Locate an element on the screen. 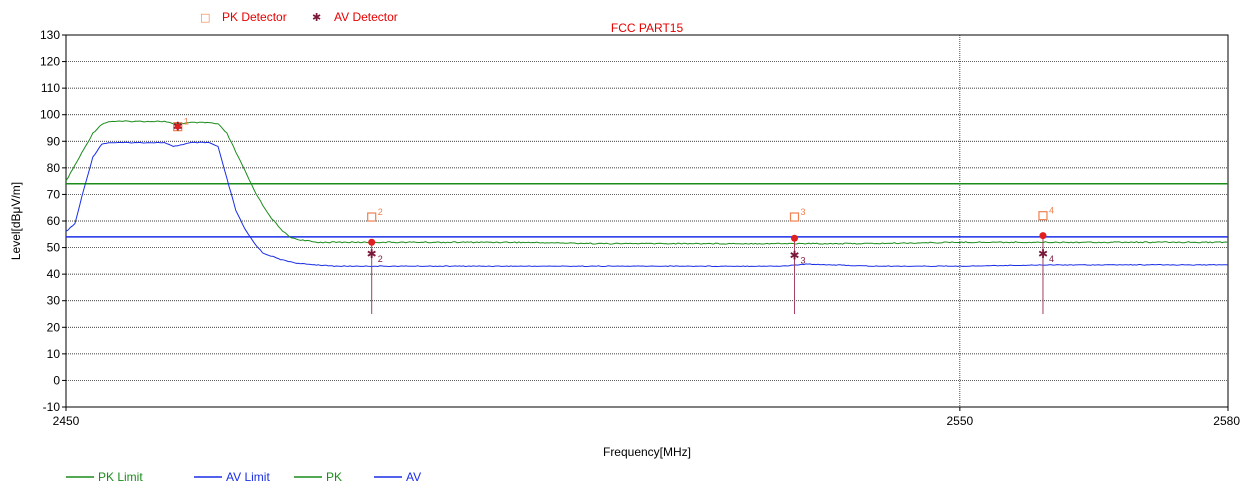 Image resolution: width=1254 pixels, height=491 pixels. y-tick-label: 100 is located at coordinates (50, 115).